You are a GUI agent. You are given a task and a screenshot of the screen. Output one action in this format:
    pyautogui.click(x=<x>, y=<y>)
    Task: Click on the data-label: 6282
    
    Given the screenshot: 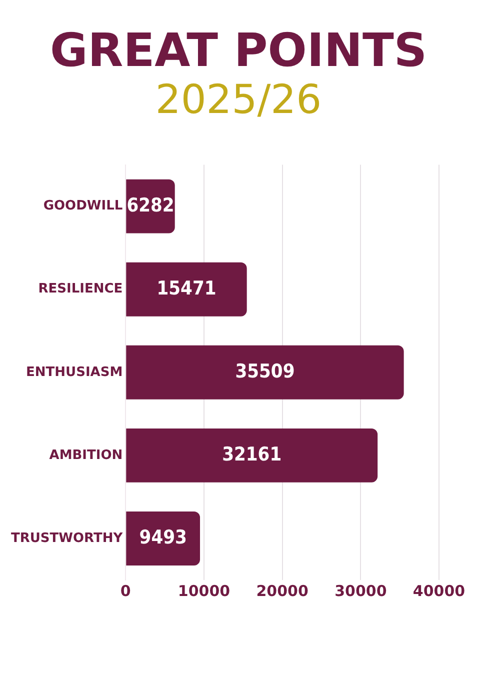 What is the action you would take?
    pyautogui.click(x=150, y=205)
    